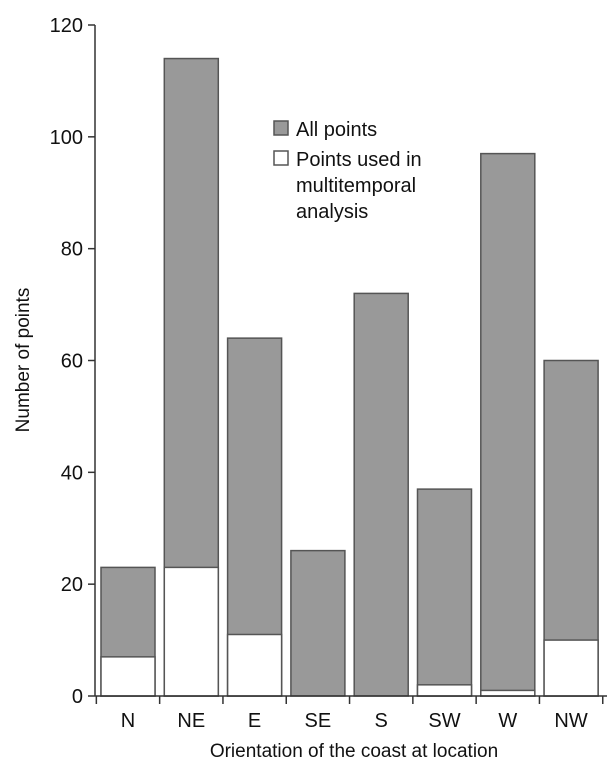  I want to click on y-axis-ticks: 0 20 40 60 80 100 120, so click(72, 361).